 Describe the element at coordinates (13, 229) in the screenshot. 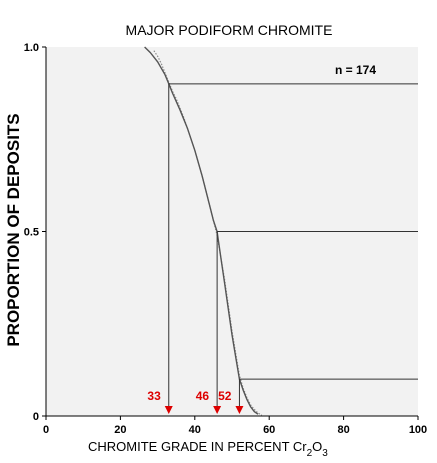

I see `y-axis-label: PROPORTION OF DEPOSITS` at that location.